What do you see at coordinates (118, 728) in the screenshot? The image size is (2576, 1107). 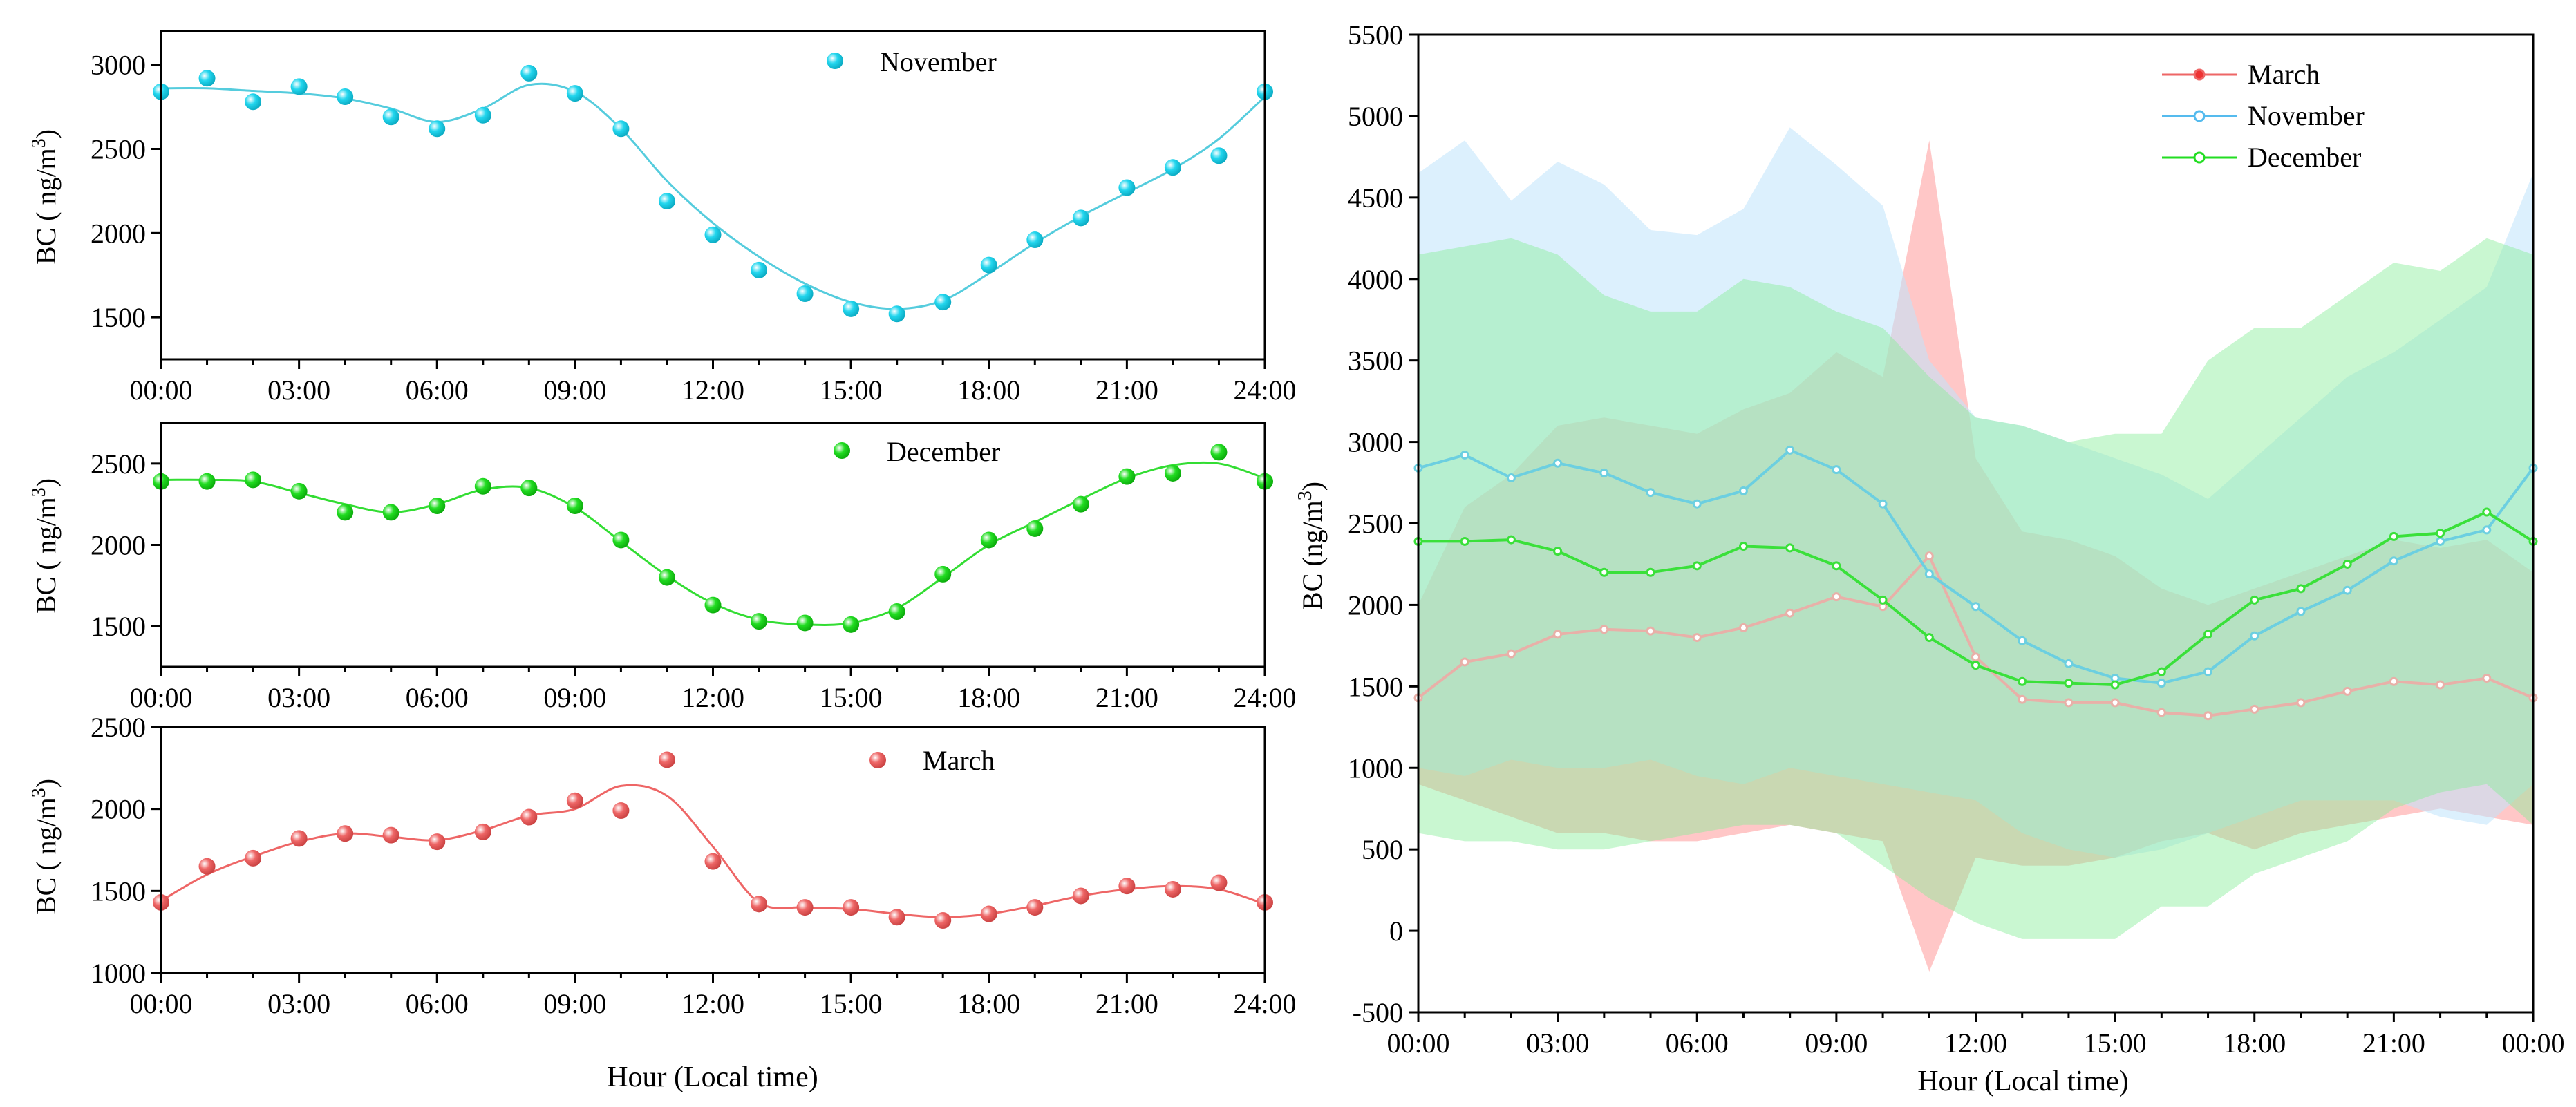 I see `mar-y-tick-label: 2500` at bounding box center [118, 728].